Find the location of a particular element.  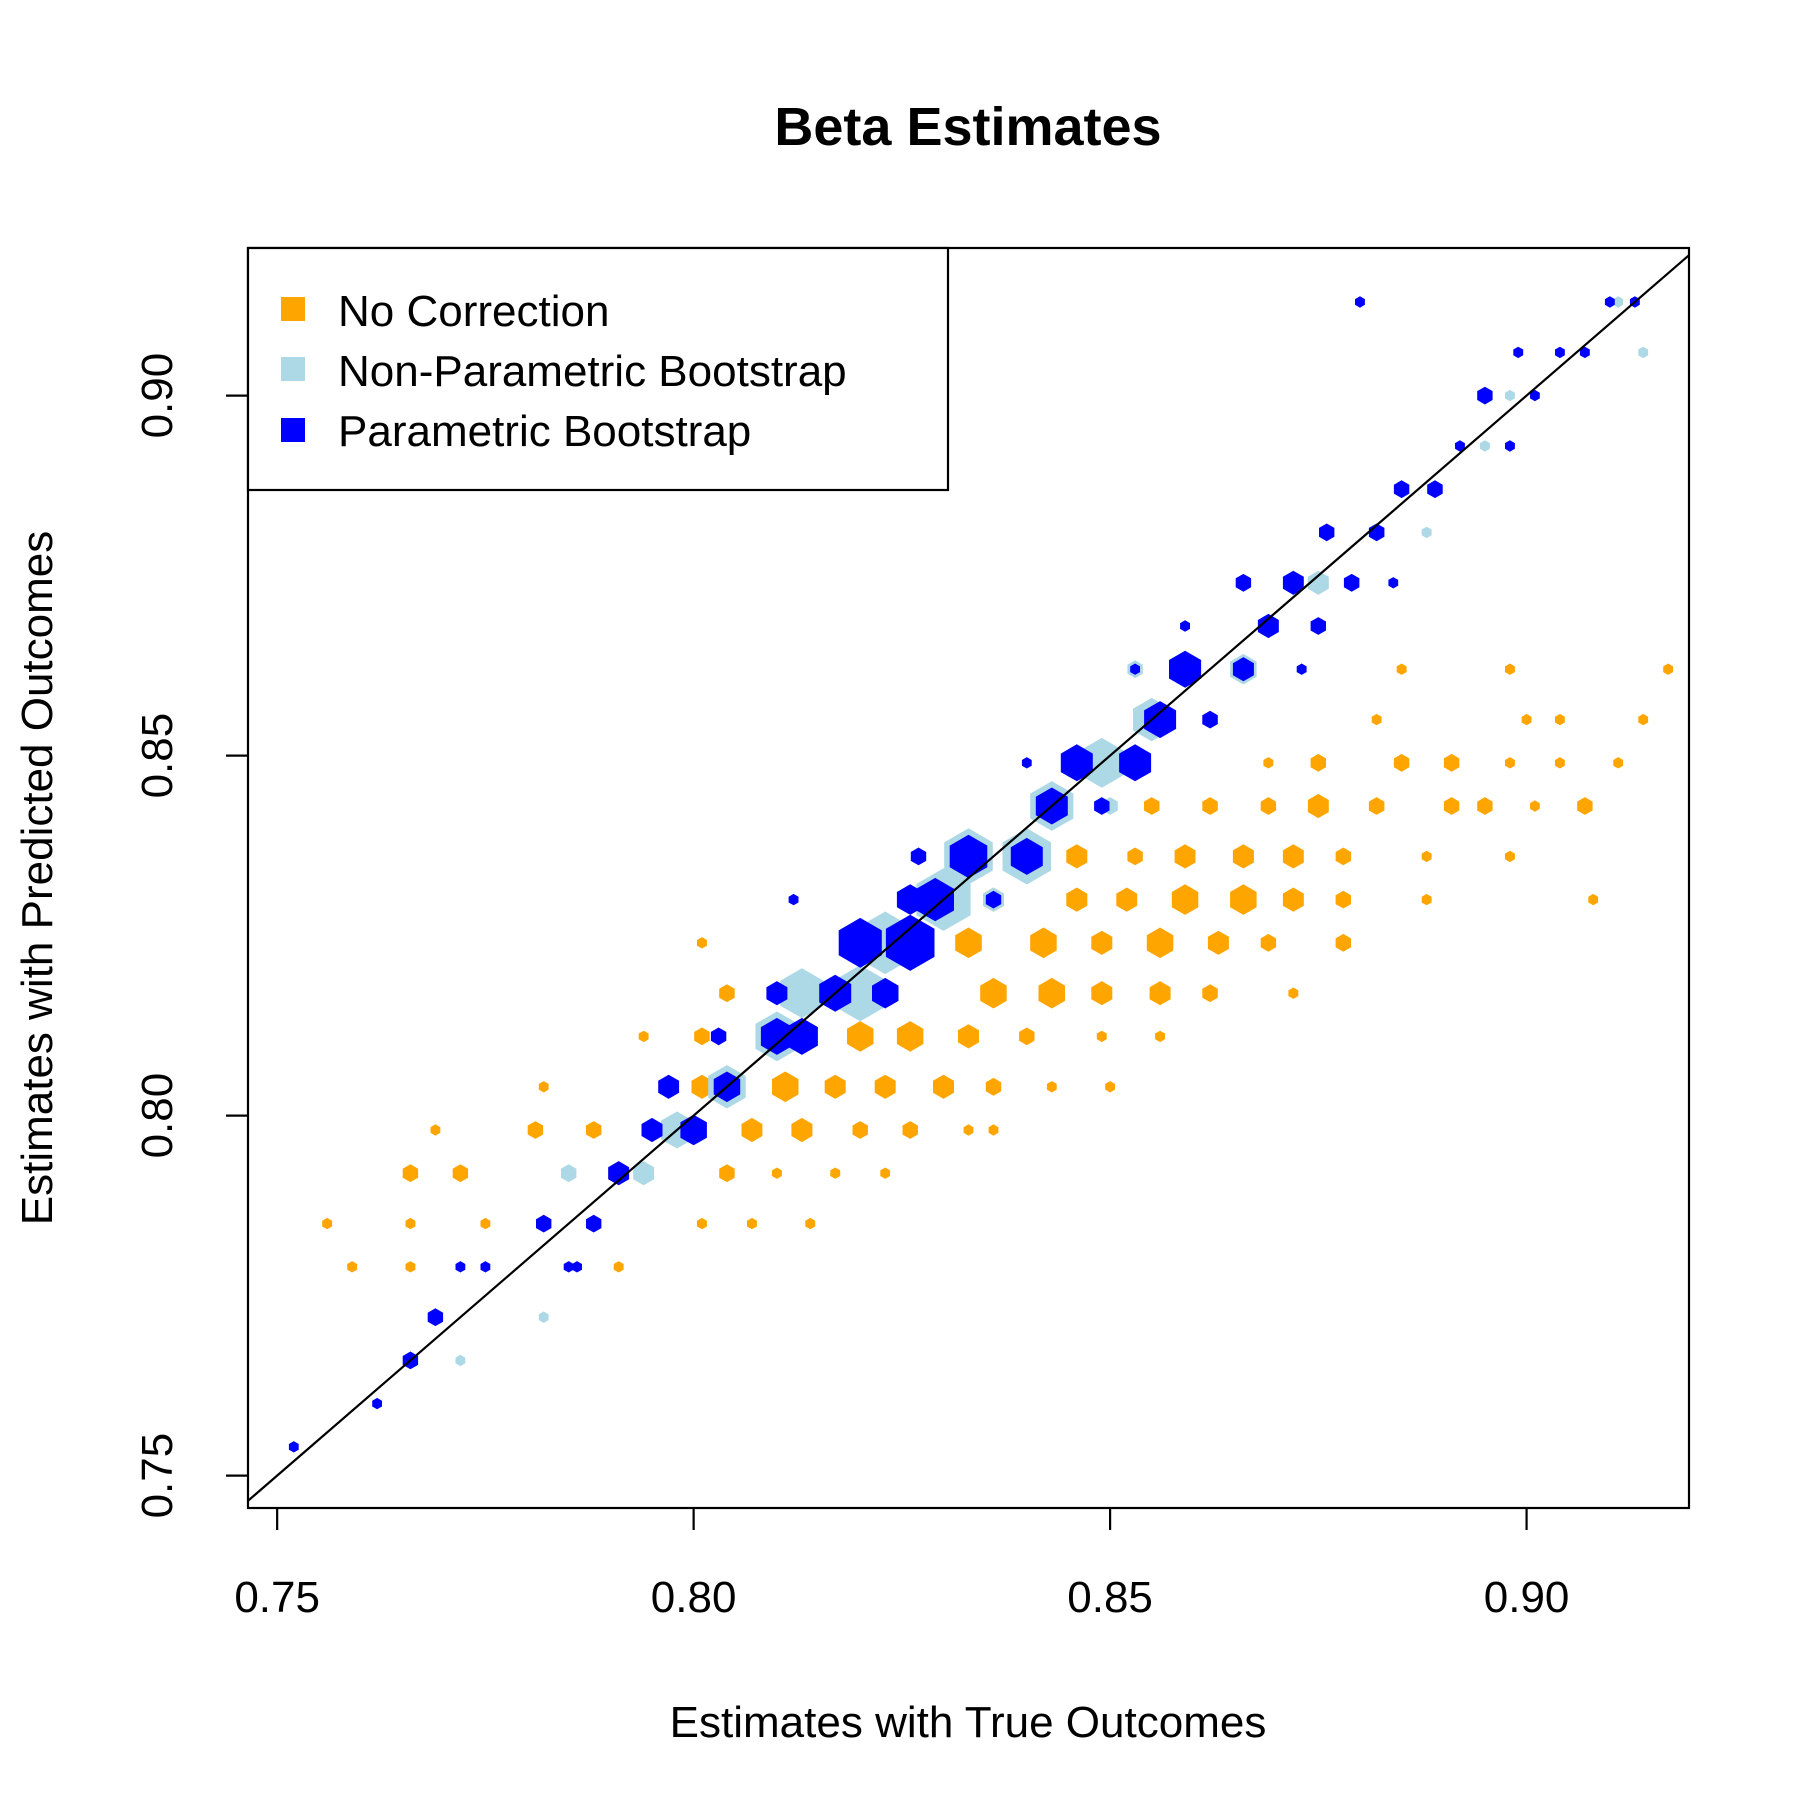

x-tick-label-3: 0.90 is located at coordinates (1527, 1597).